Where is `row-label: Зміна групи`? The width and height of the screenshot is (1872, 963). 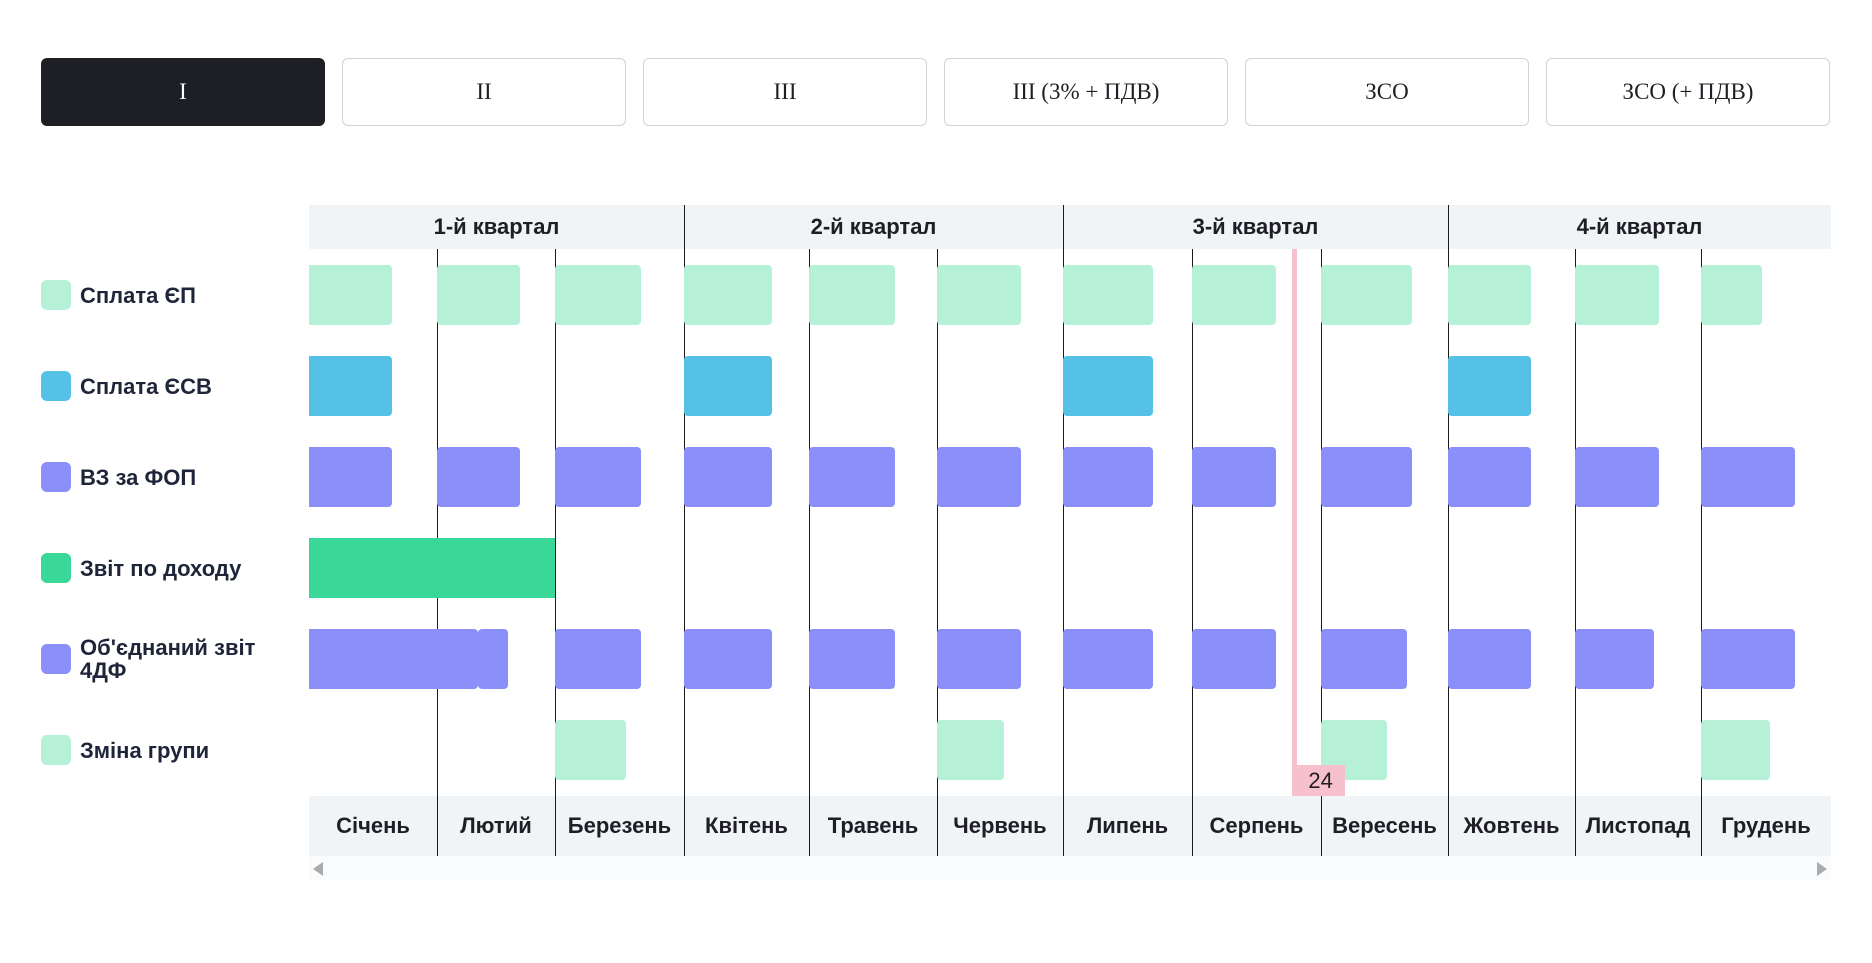
row-label: Зміна групи is located at coordinates (160, 750).